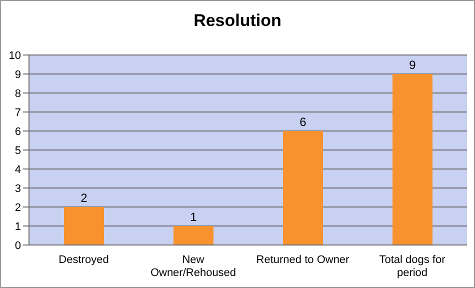 The image size is (475, 288). What do you see at coordinates (17, 170) in the screenshot?
I see `y-tick-label: 4` at bounding box center [17, 170].